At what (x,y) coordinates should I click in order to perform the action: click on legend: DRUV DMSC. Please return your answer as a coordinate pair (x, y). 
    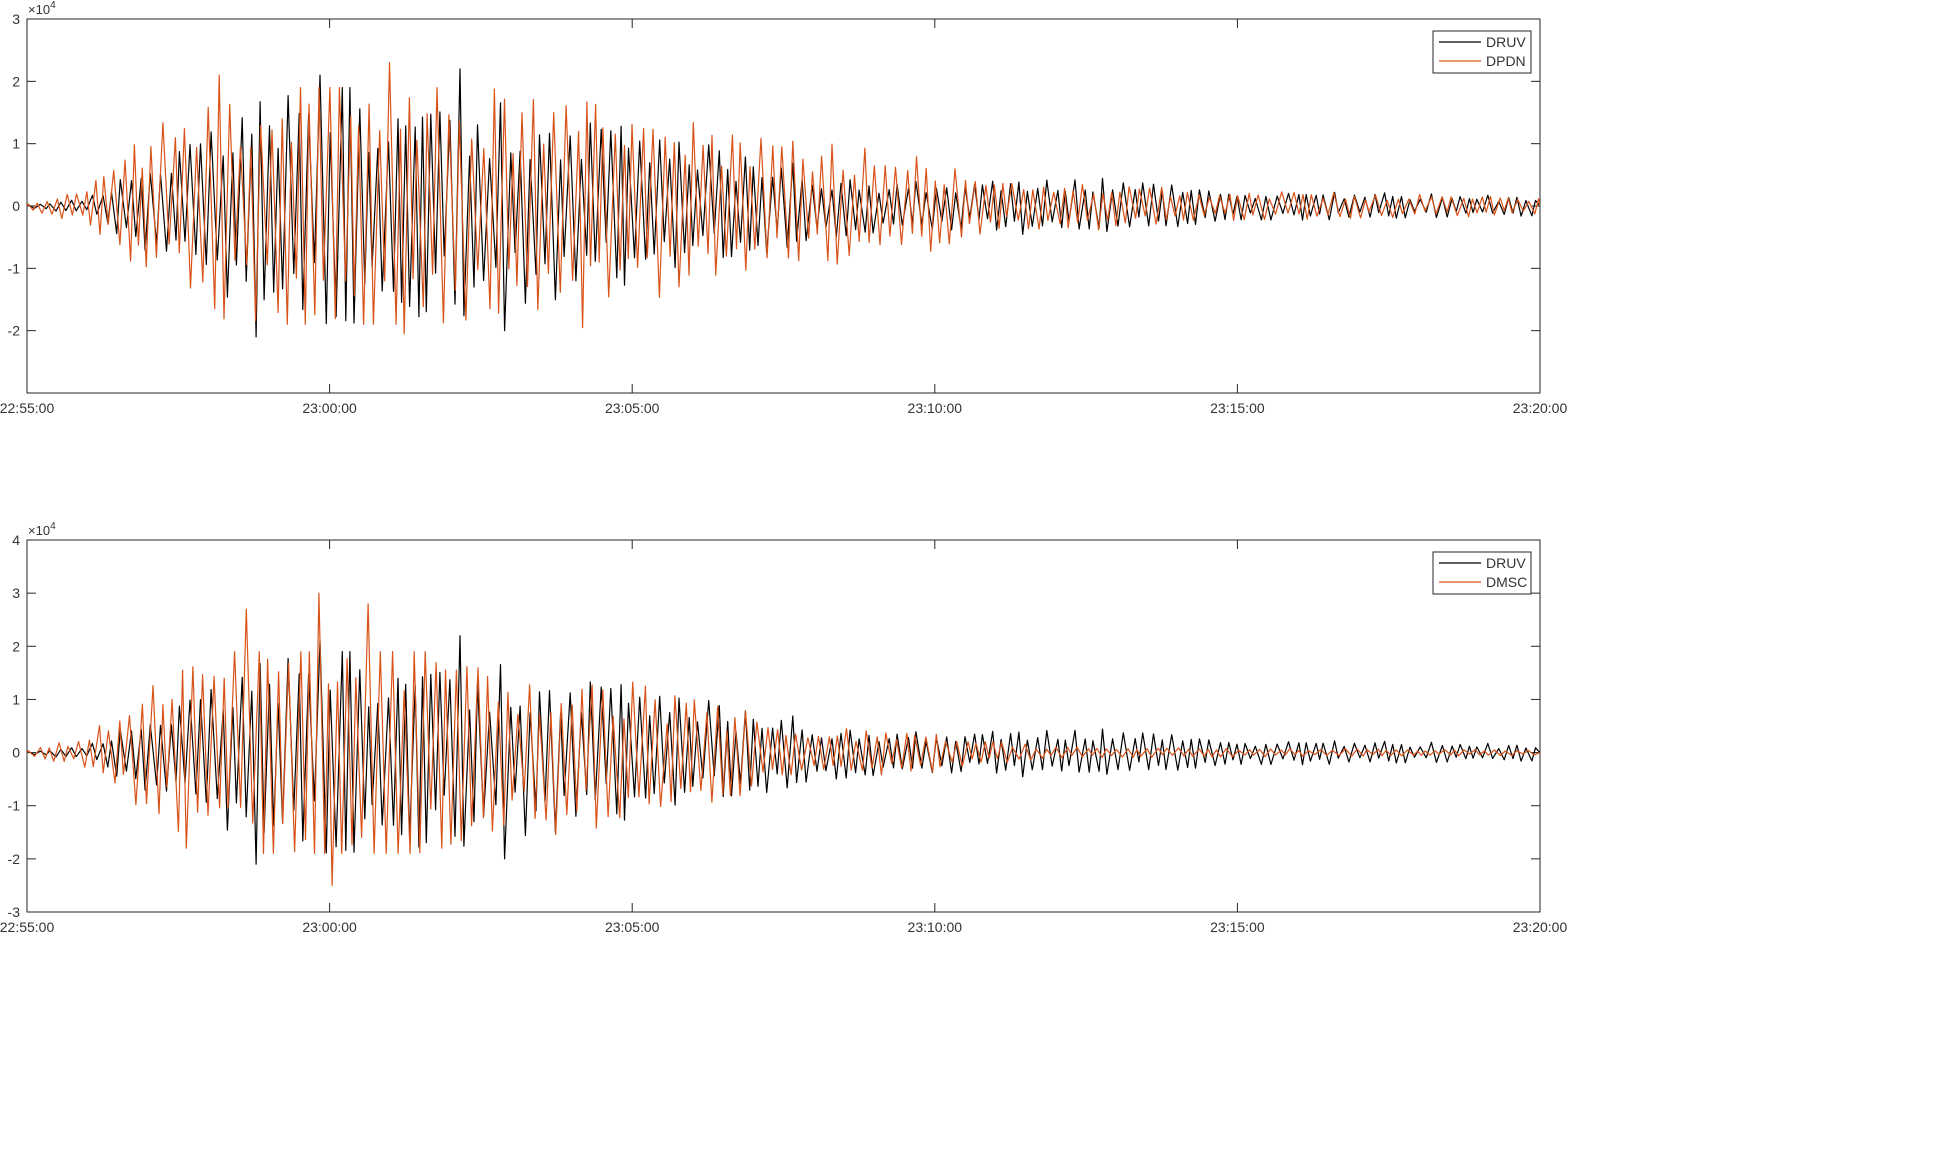
    Looking at the image, I should click on (1482, 573).